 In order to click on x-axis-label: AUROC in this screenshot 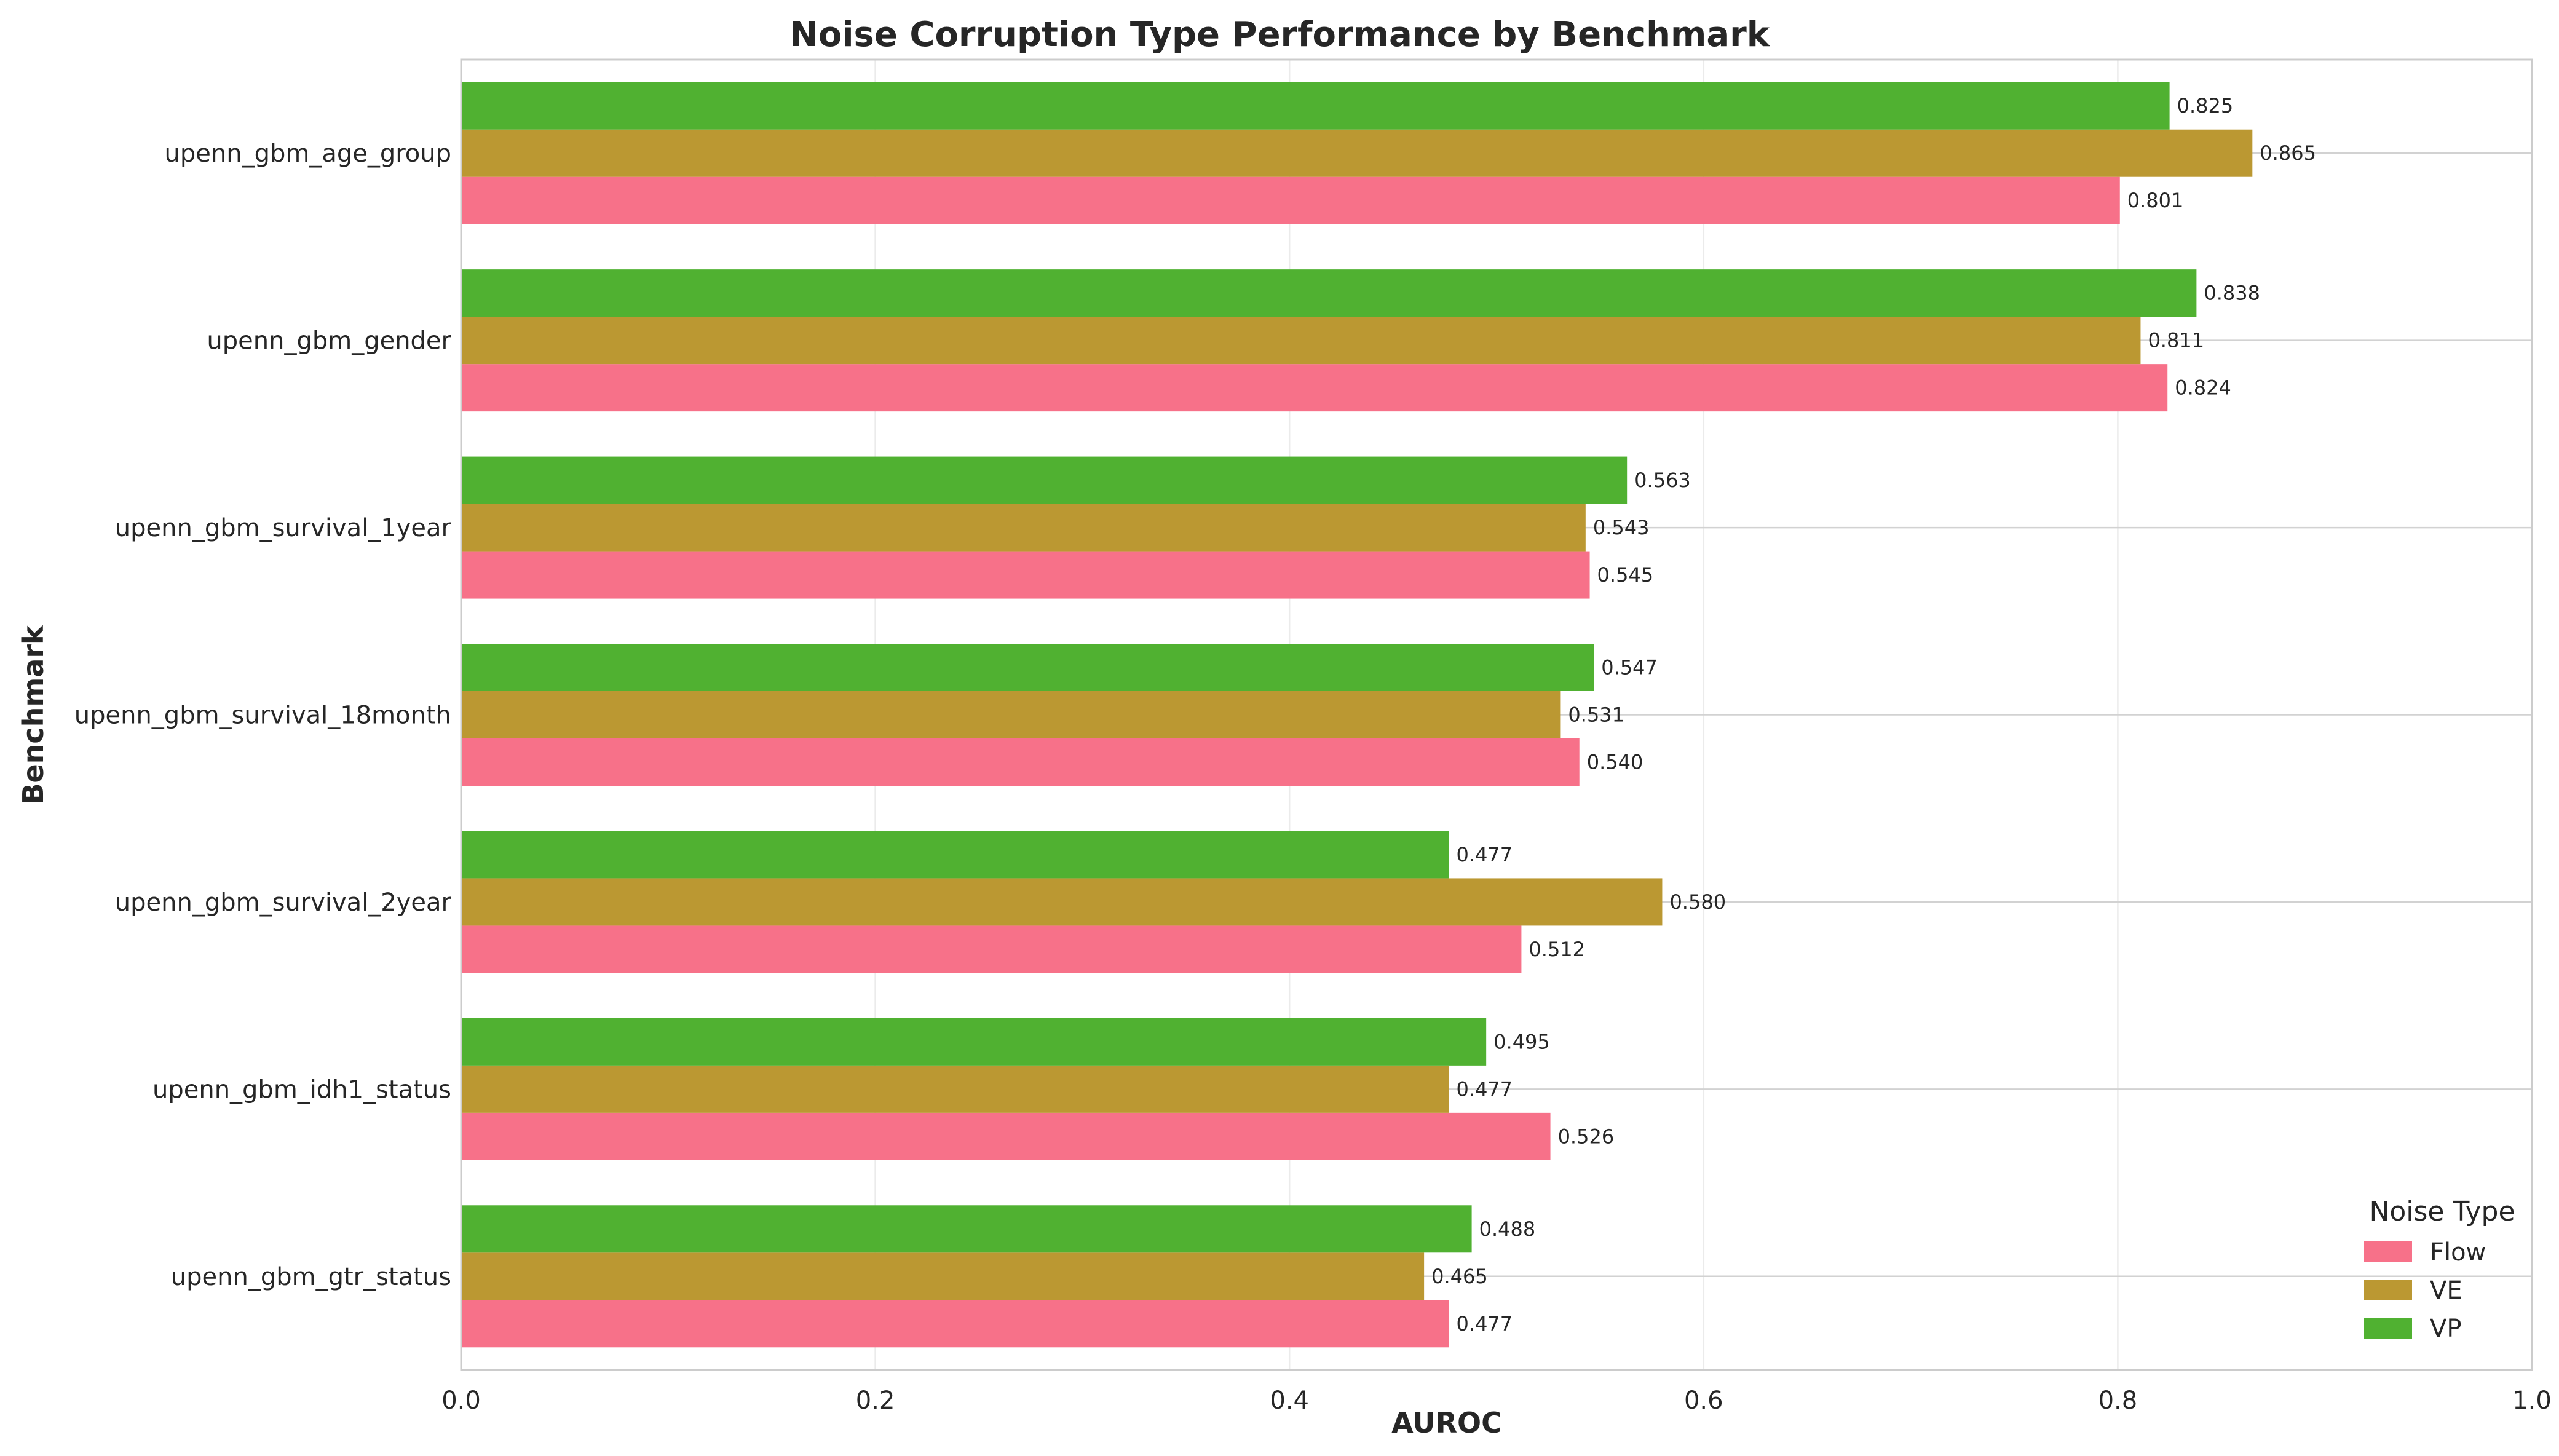, I will do `click(1446, 1423)`.